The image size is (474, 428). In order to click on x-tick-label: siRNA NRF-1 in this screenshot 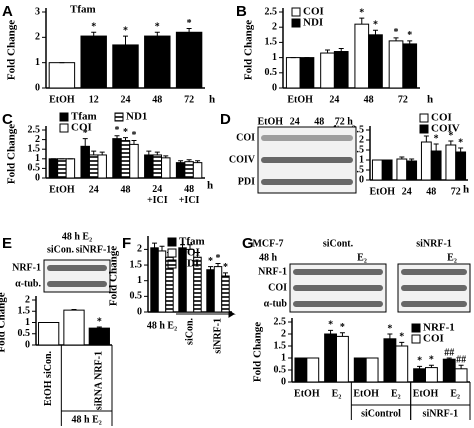, I will do `click(99, 380)`.